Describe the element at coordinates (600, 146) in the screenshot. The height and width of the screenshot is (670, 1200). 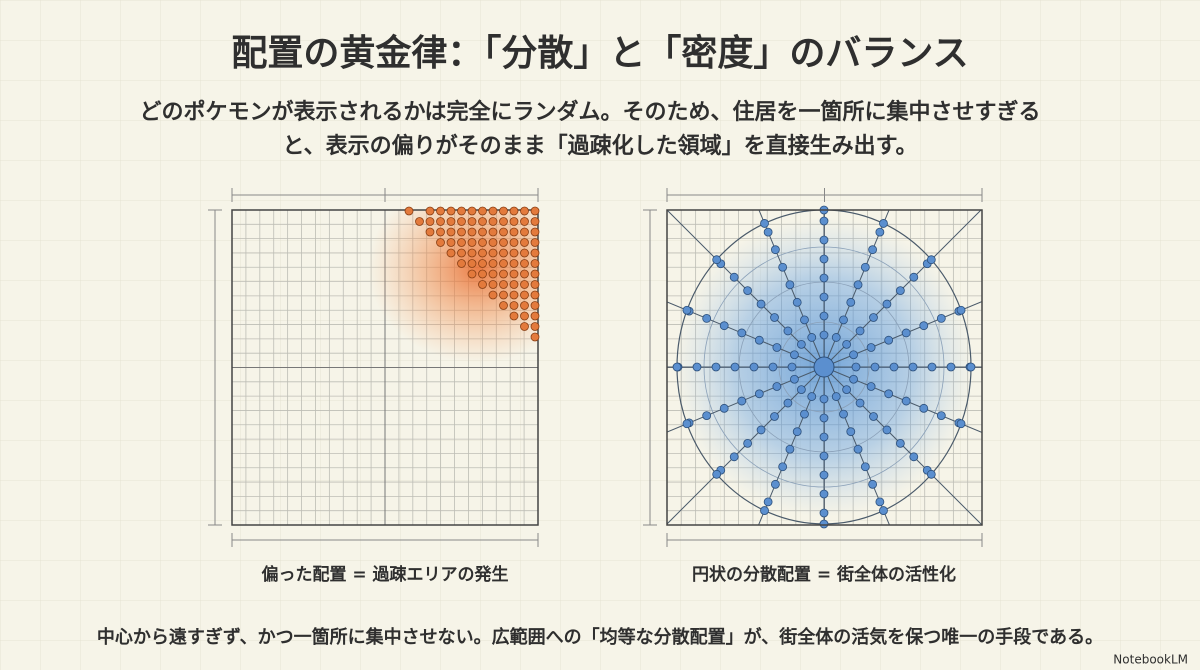
I see `subtitle: と、表示の偏りがそのまま「過疎化した領域」を直接生み出す。` at that location.